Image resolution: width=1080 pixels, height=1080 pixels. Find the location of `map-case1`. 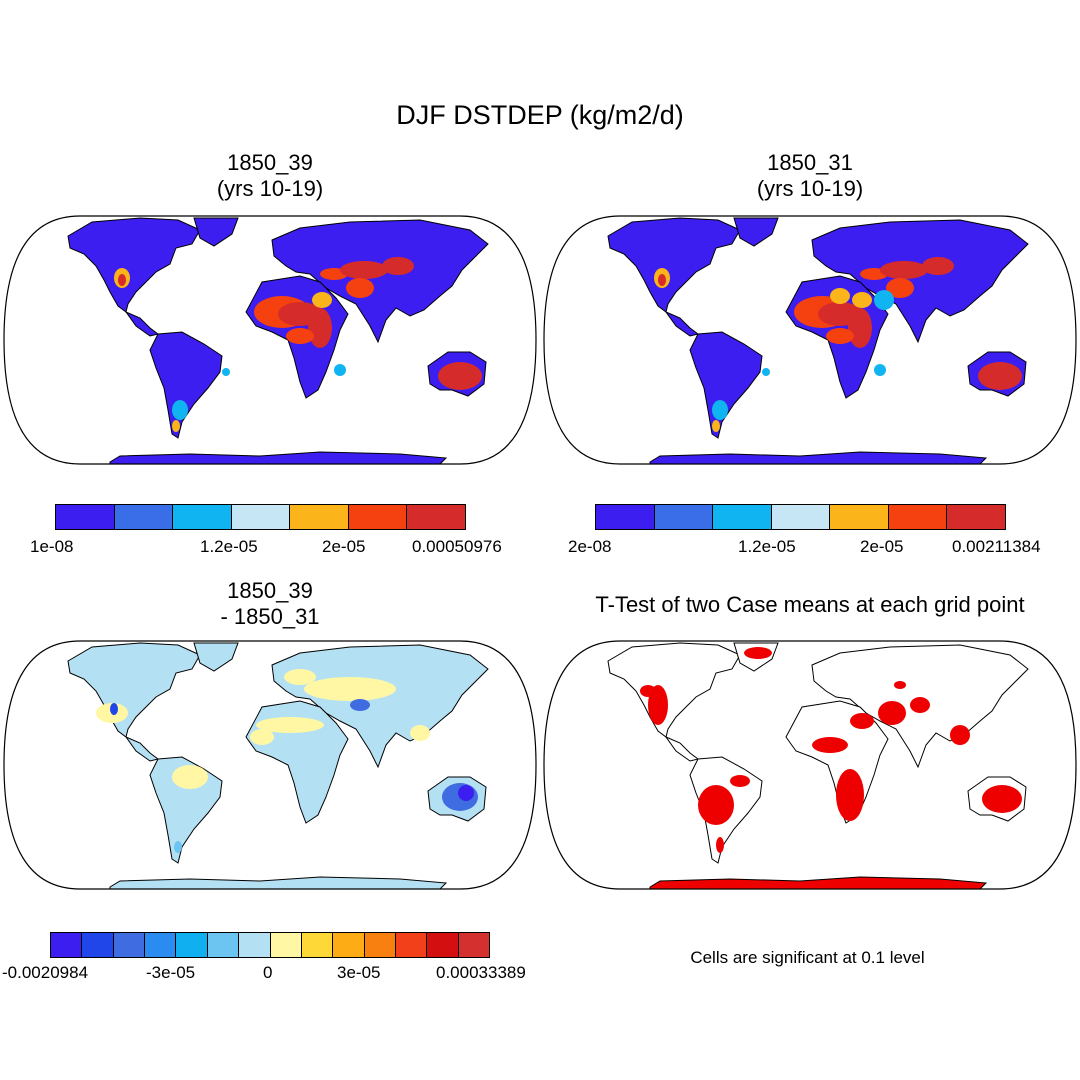

map-case1 is located at coordinates (270, 340).